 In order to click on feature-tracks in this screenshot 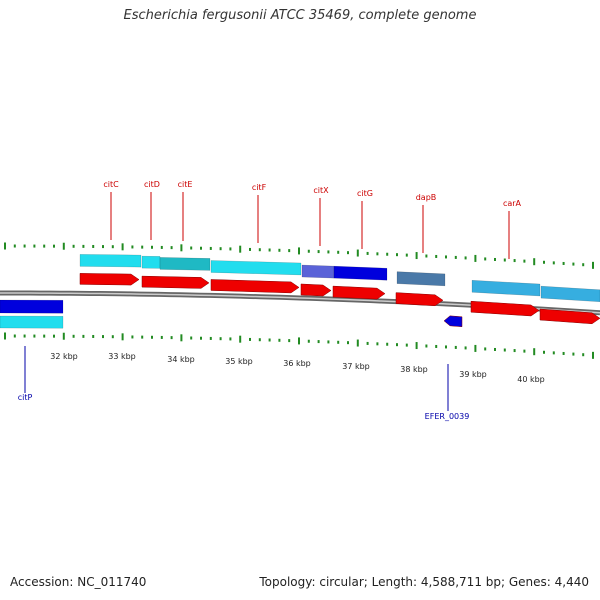, I will do `click(300, 291)`.